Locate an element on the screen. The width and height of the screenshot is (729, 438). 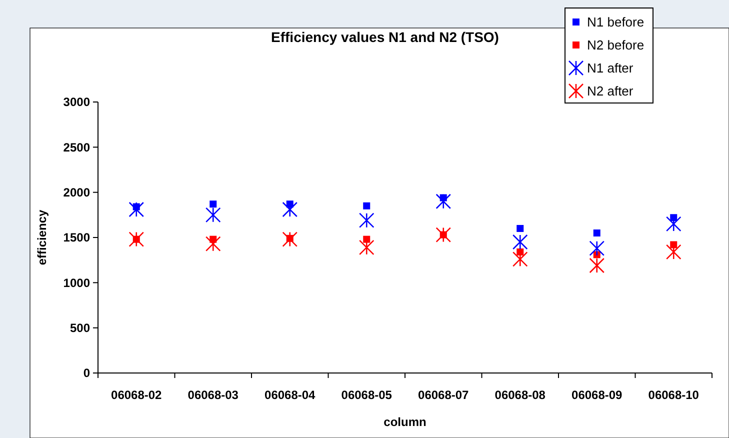
y-tick-label: 500 is located at coordinates (80, 328).